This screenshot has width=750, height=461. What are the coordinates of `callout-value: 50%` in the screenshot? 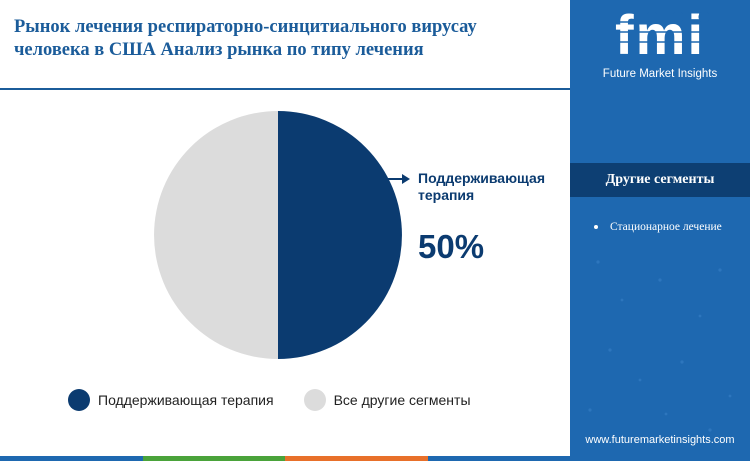 It's located at (451, 246).